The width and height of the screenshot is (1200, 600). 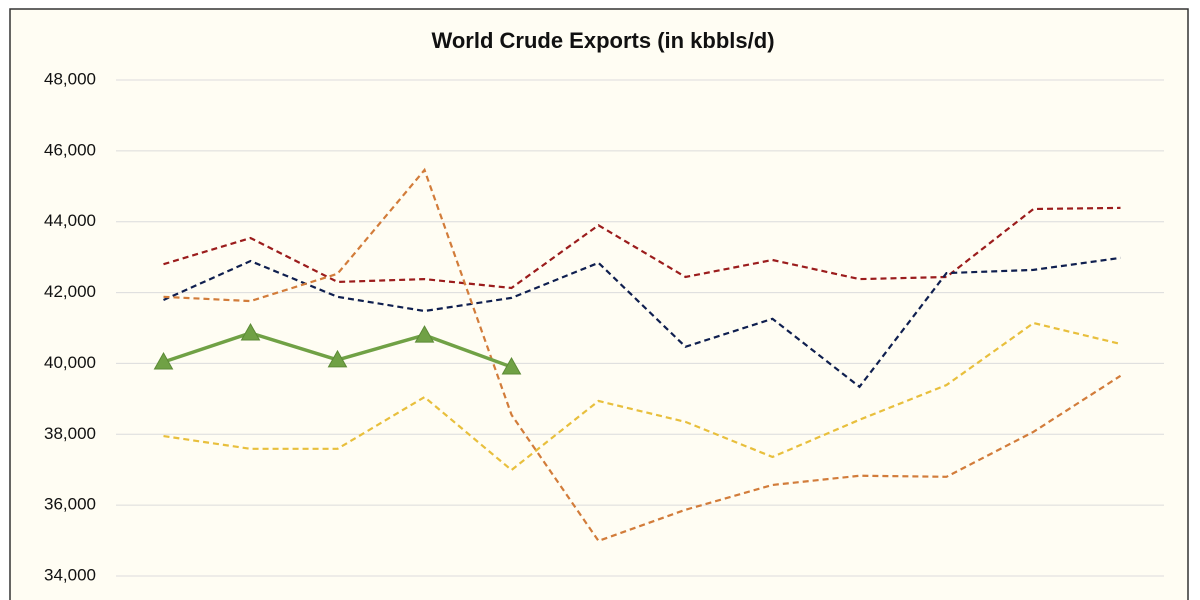 I want to click on y-tick-label: 40,000, so click(x=70, y=362).